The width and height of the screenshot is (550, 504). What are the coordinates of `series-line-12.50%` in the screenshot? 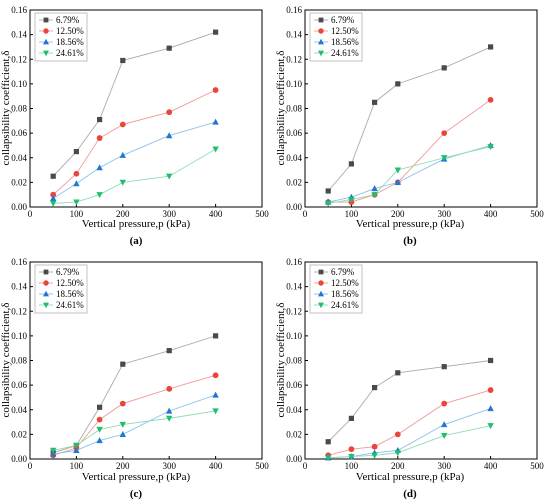 It's located at (134, 415).